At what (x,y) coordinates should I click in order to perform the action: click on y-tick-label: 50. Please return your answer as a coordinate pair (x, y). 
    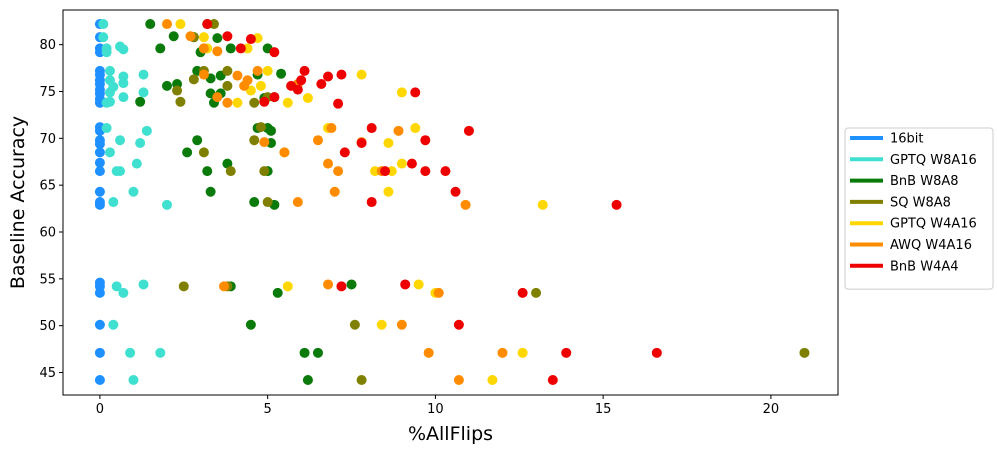
    Looking at the image, I should click on (47, 326).